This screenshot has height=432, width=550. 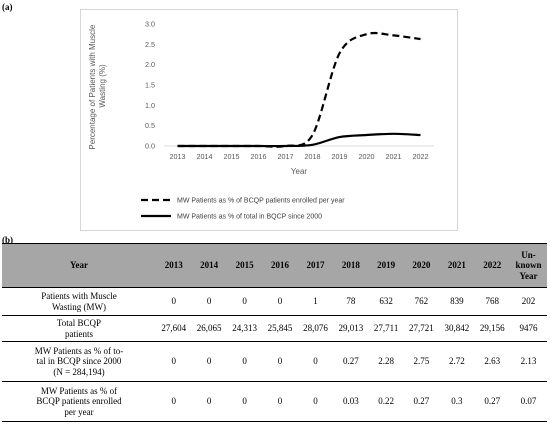 I want to click on panel-b-label: (b), so click(x=7, y=240).